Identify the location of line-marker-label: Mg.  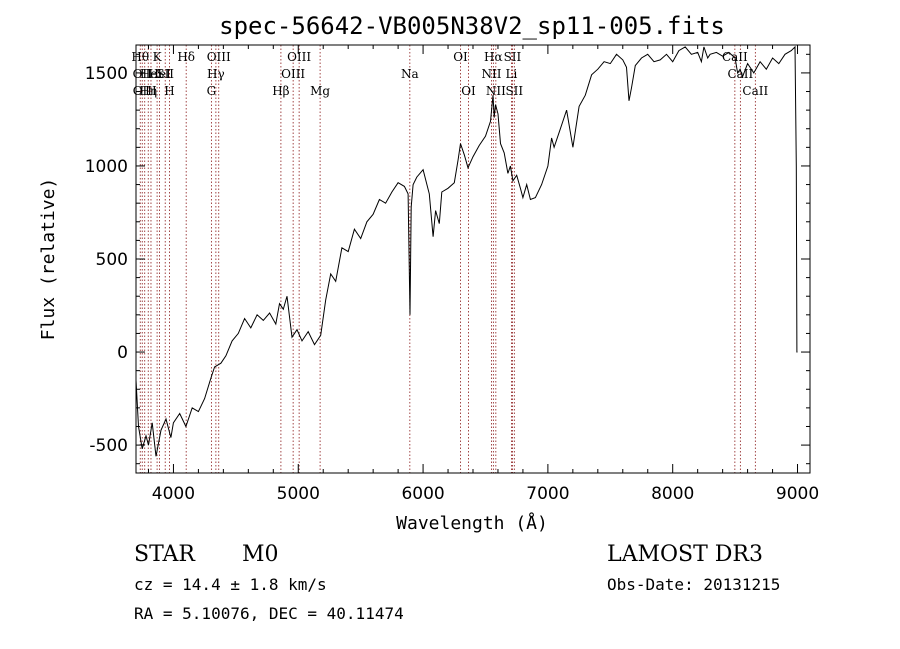
(320, 91).